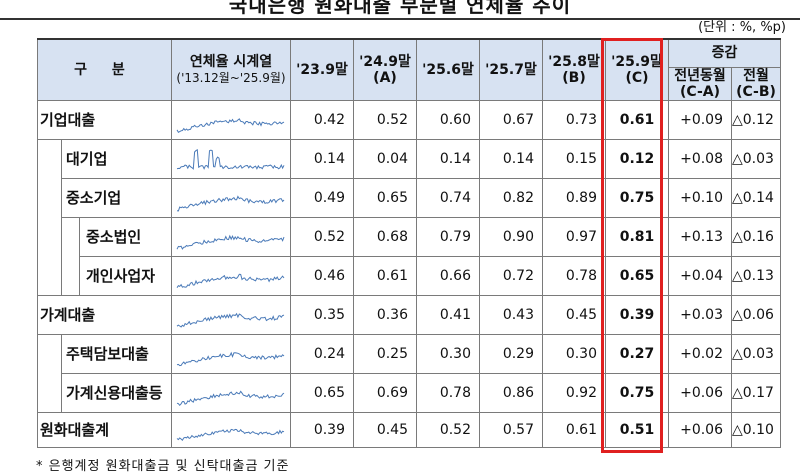  I want to click on value-cell-v5: 0.97, so click(574, 236).